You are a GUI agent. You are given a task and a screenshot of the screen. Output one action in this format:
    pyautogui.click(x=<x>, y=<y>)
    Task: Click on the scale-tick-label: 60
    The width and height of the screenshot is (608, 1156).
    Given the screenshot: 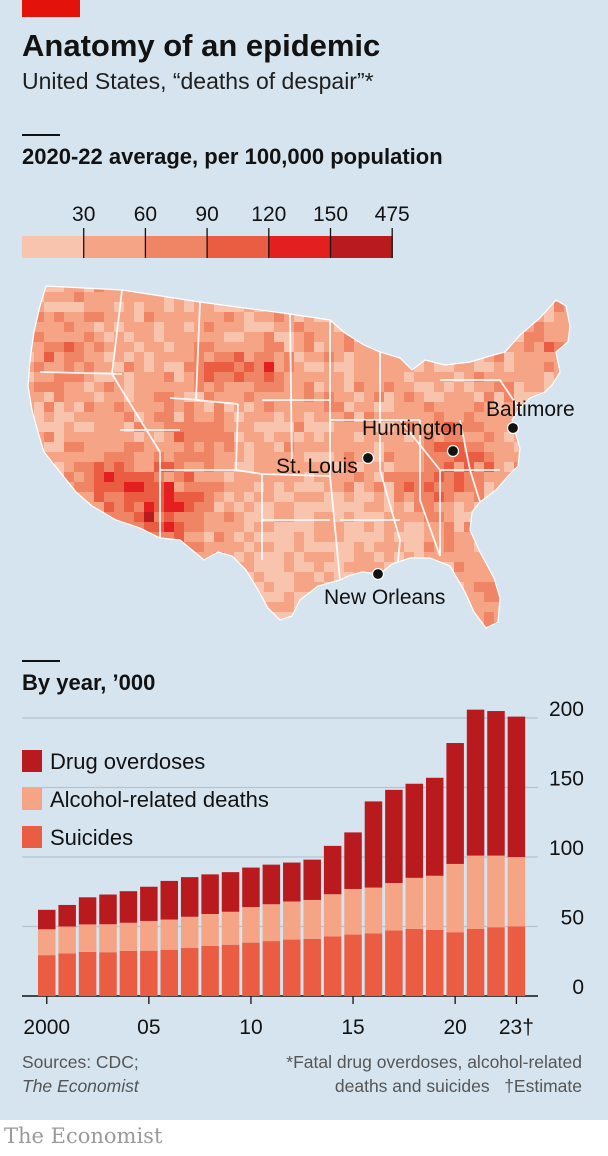 What is the action you would take?
    pyautogui.click(x=145, y=214)
    